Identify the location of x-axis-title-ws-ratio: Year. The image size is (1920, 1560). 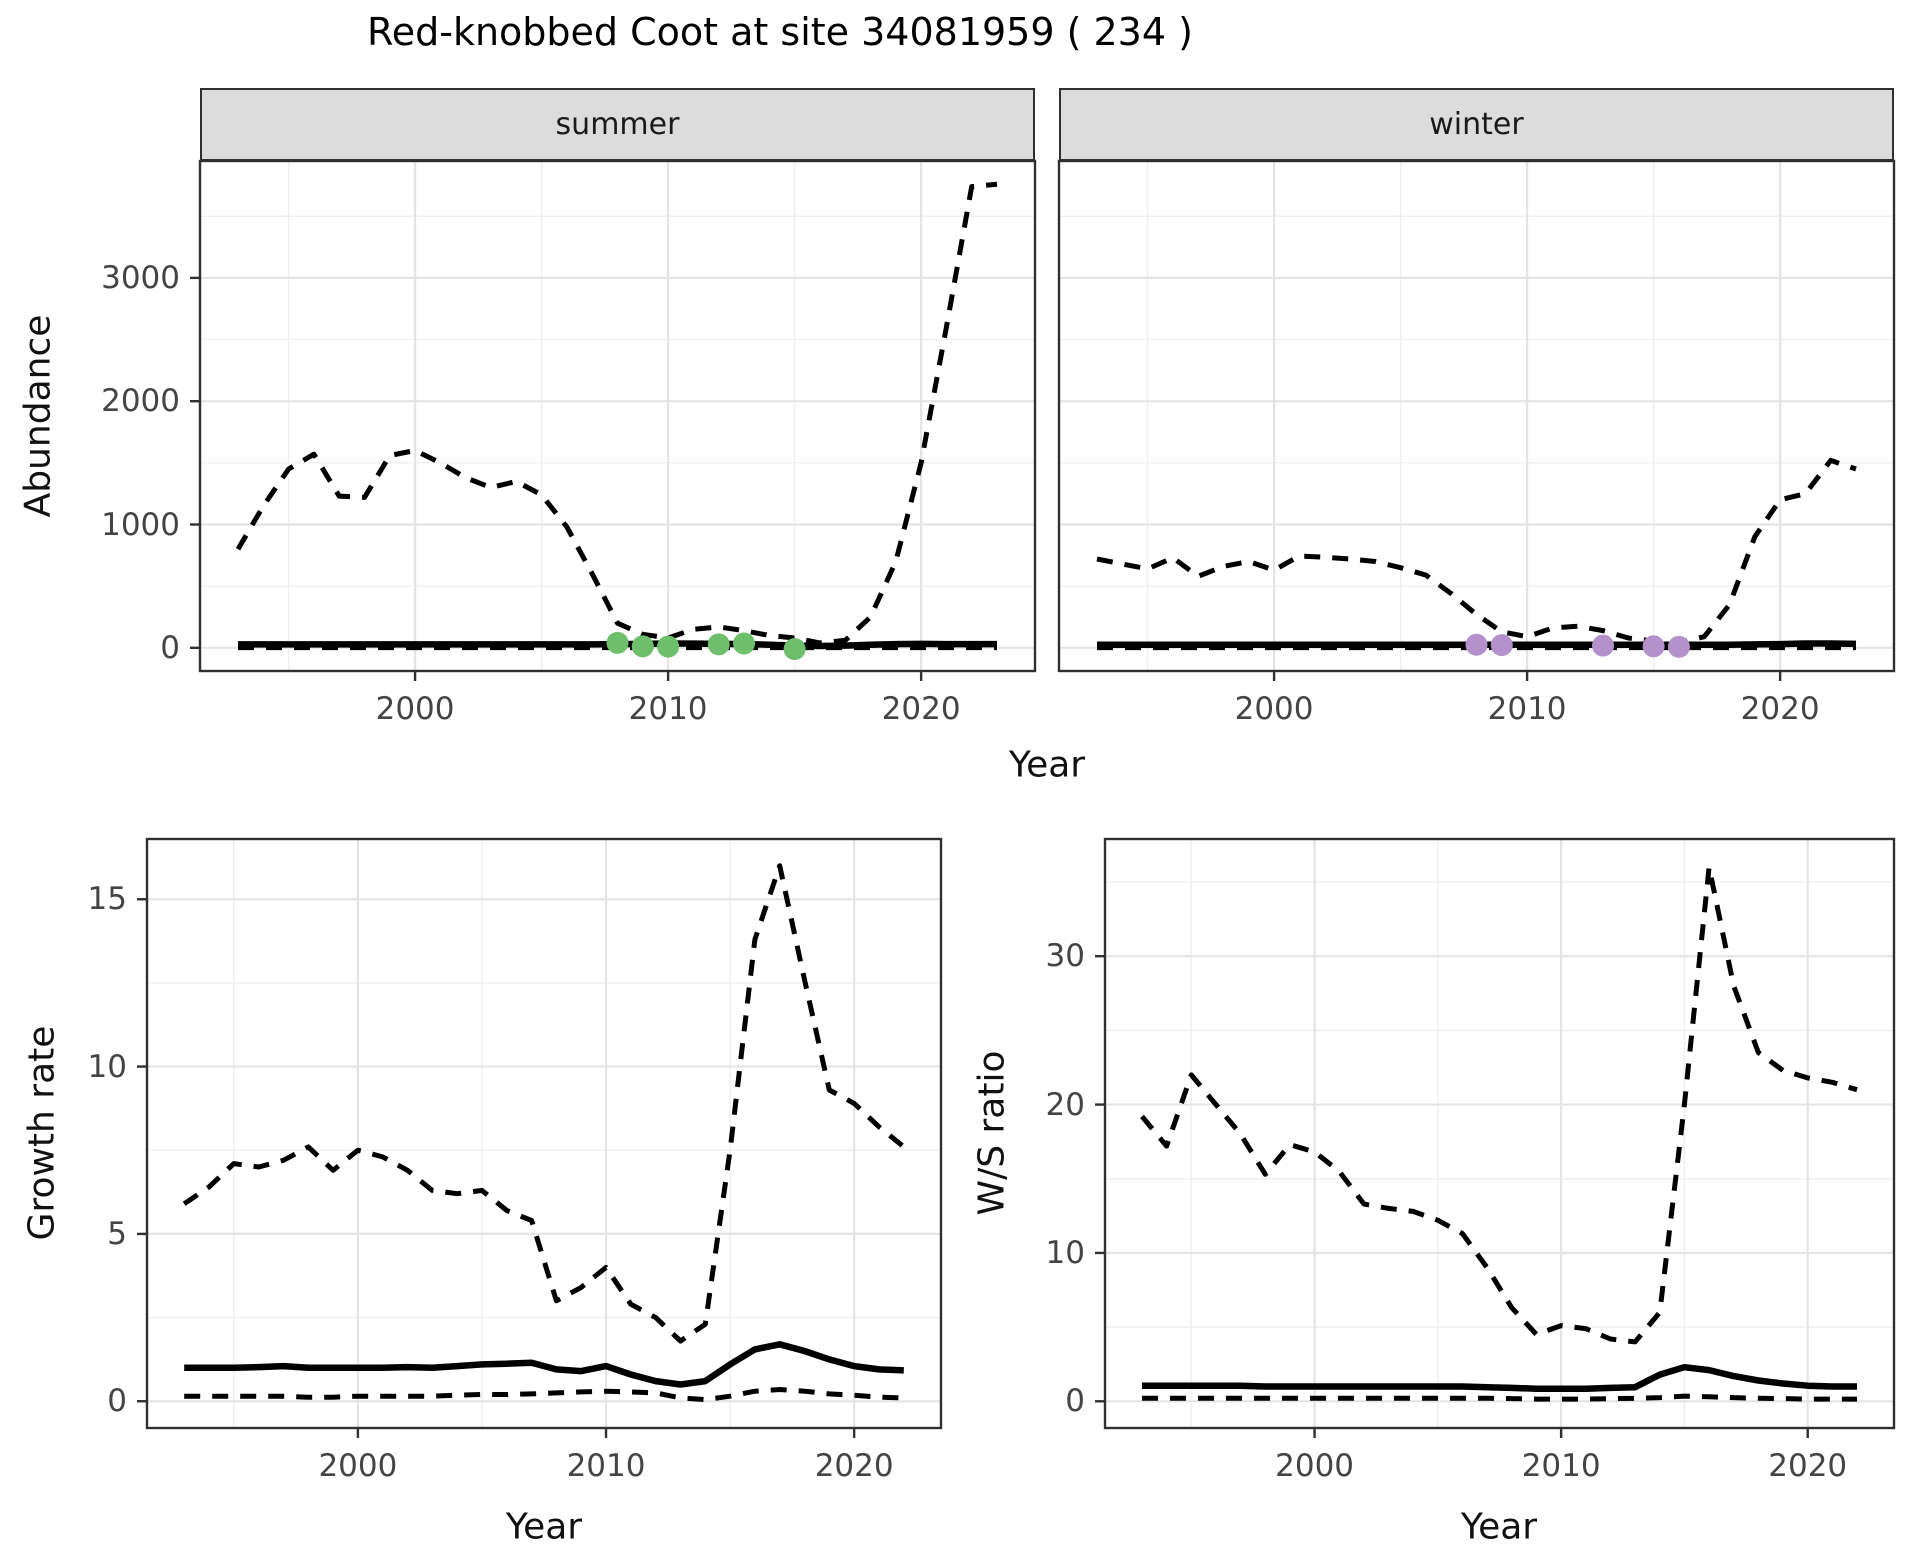
(1499, 1527).